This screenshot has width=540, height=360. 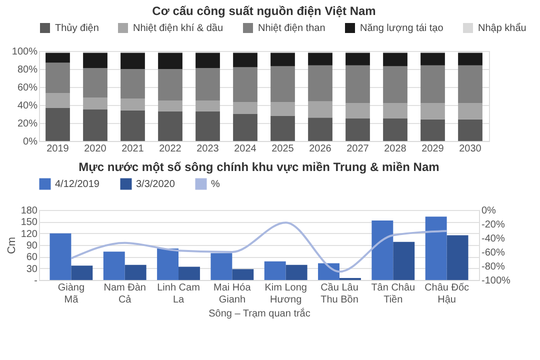 What do you see at coordinates (178, 28) in the screenshot?
I see `legend-label: Nhiệt điện khí & dầu` at bounding box center [178, 28].